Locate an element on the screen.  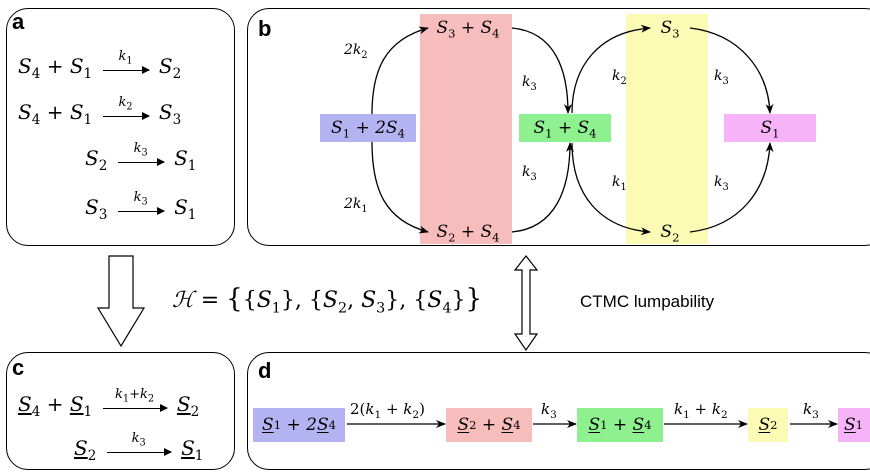
panel-c is located at coordinates (120, 411).